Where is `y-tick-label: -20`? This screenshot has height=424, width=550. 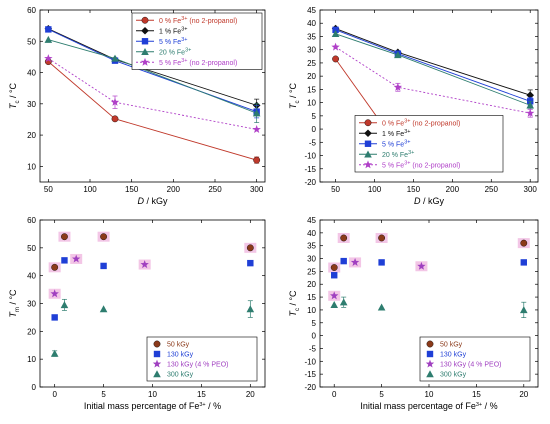
y-tick-label: -20 is located at coordinates (310, 182).